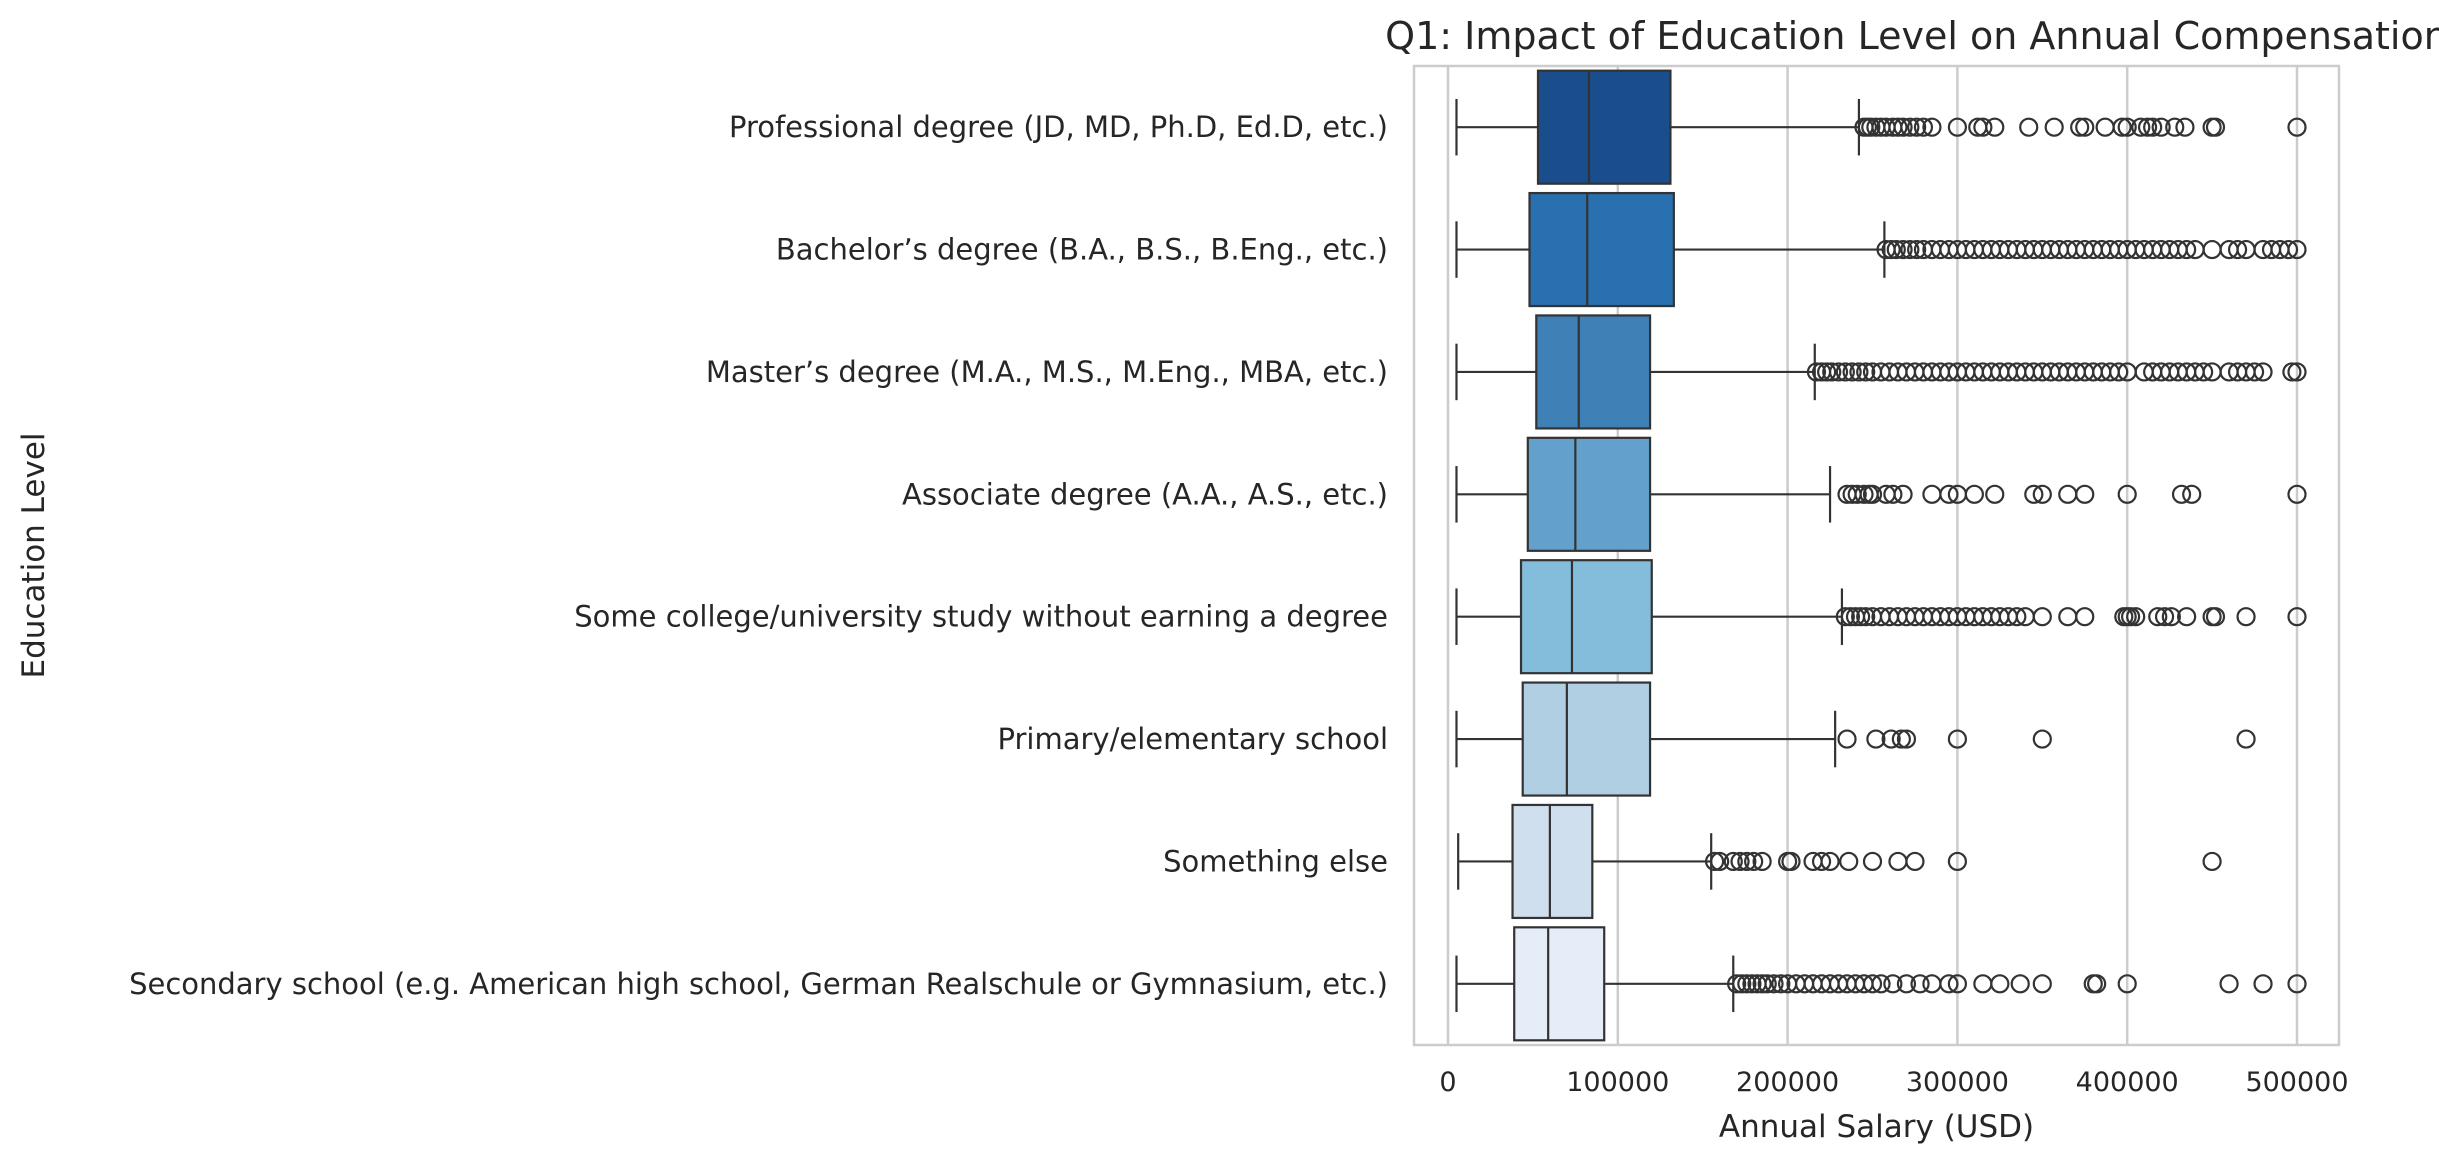 The height and width of the screenshot is (1163, 2439). What do you see at coordinates (2296, 1082) in the screenshot?
I see `x-tick-label: 500000` at bounding box center [2296, 1082].